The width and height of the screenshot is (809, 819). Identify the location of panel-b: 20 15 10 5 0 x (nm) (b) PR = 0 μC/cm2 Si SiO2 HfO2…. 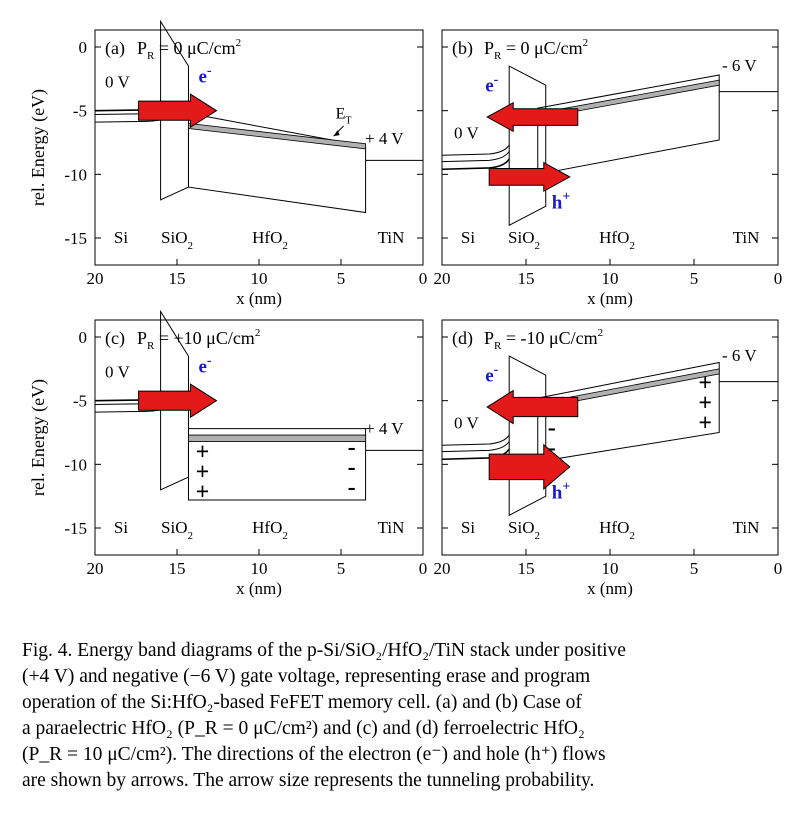
(608, 168).